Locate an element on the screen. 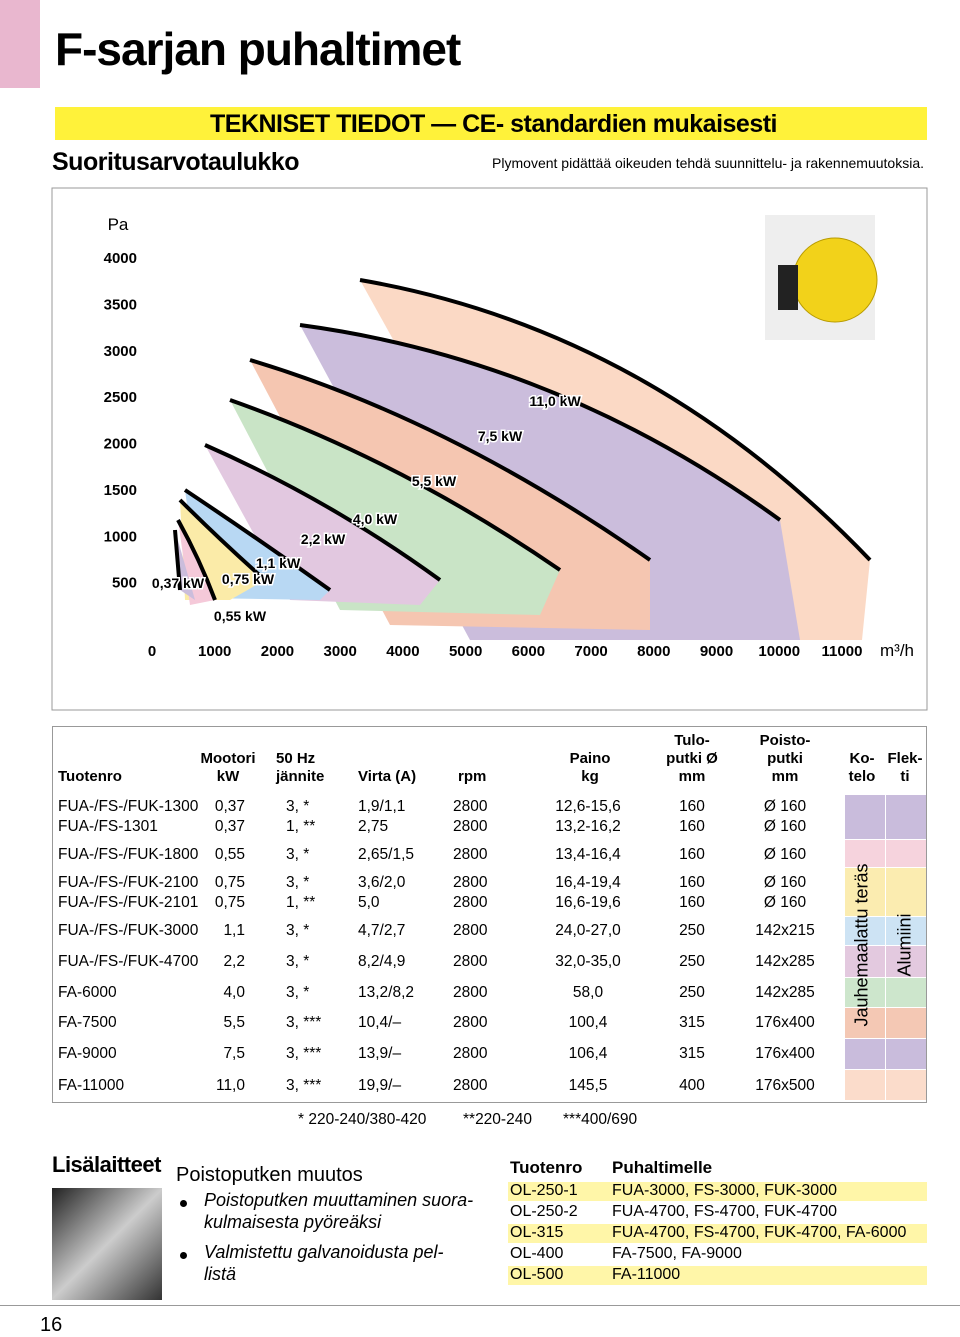  td: 0,55 is located at coordinates (229, 854).